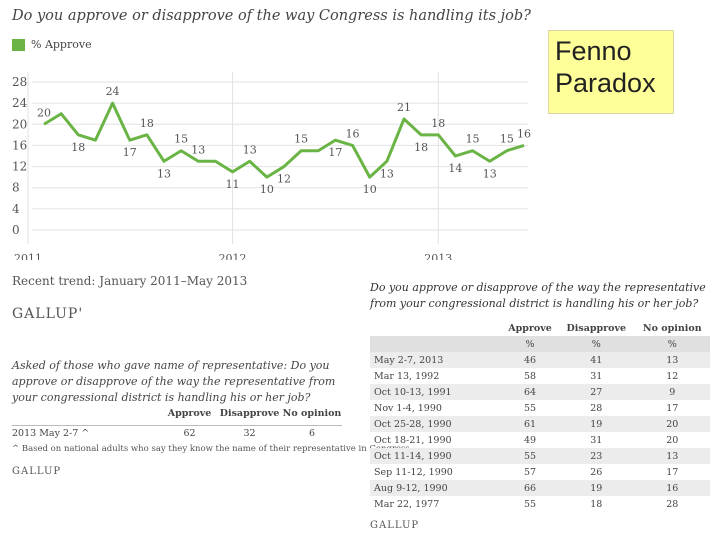  I want to click on row-no-opinion: 9, so click(672, 392).